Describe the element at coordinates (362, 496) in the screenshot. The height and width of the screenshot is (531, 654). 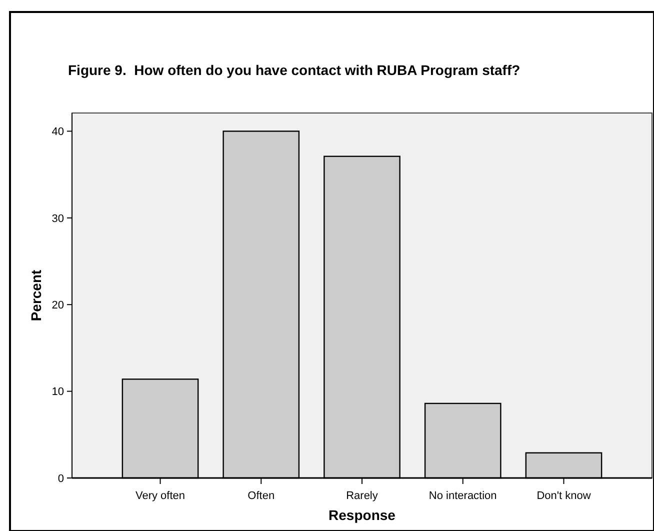
I see `x-tick-label: Rarely` at that location.